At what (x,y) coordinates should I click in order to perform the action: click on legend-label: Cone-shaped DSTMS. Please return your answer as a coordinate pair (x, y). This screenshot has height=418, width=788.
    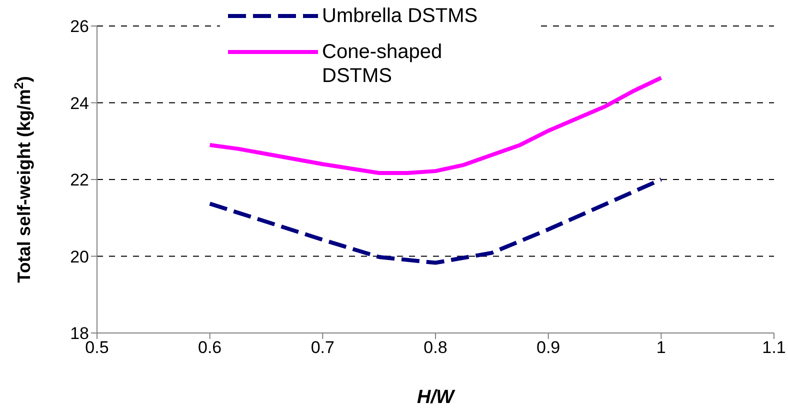
    Looking at the image, I should click on (383, 64).